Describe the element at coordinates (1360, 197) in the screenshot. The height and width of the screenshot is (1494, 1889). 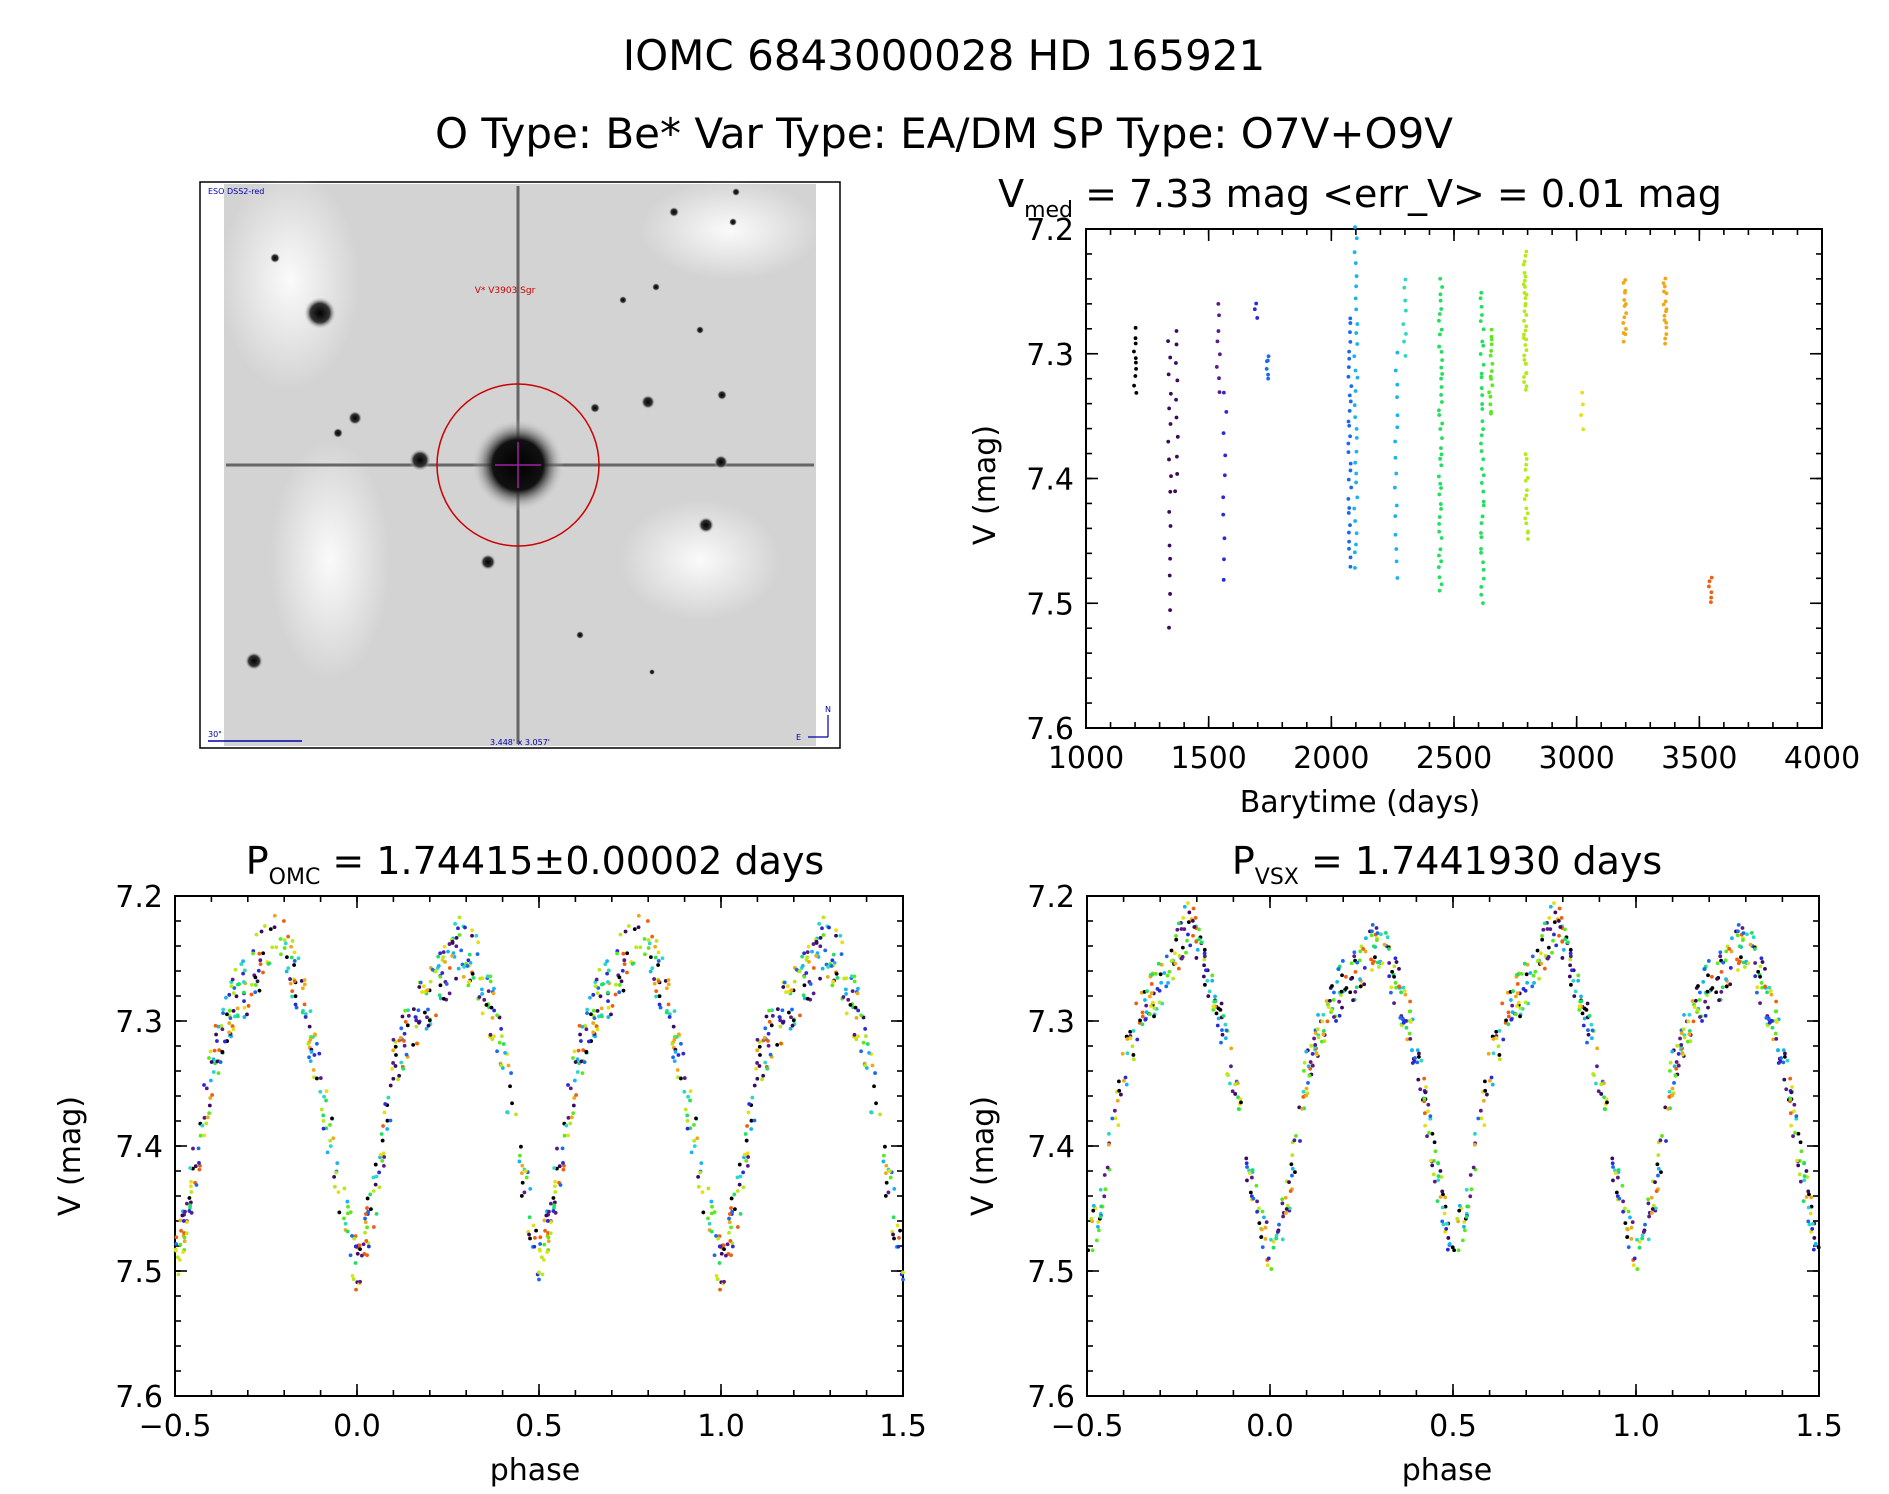
I see `panel-title: Vmed = 7.33 mag <err_V> = 0.01 mag` at that location.